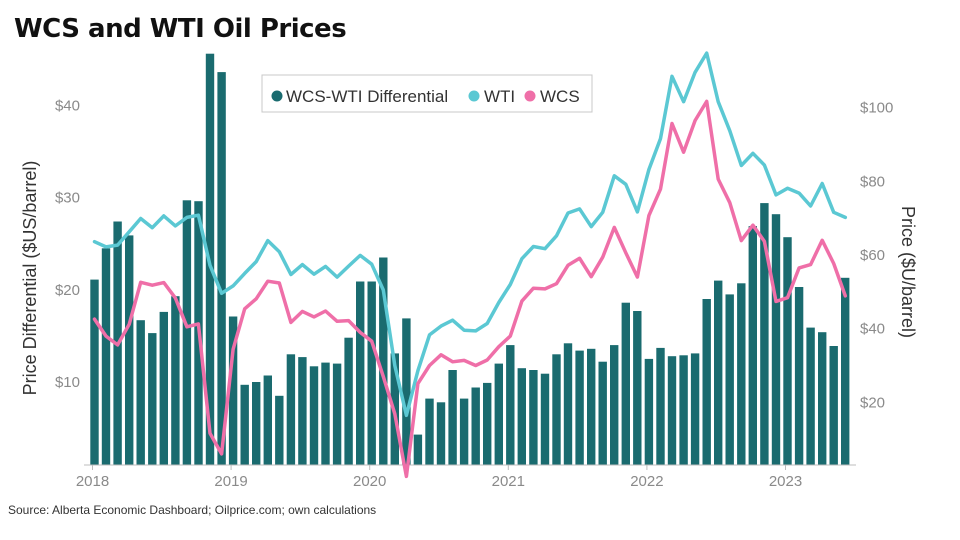  What do you see at coordinates (369, 481) in the screenshot?
I see `x-tick-label: 2020` at bounding box center [369, 481].